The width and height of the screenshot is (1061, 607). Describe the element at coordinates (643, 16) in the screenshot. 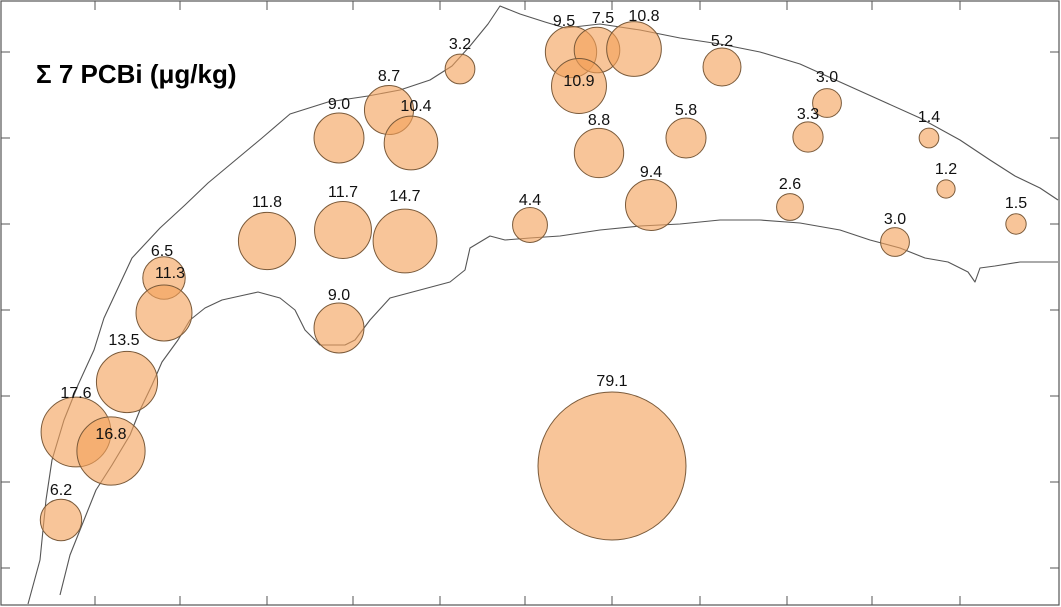

I see `station-value-label: 10.8` at that location.